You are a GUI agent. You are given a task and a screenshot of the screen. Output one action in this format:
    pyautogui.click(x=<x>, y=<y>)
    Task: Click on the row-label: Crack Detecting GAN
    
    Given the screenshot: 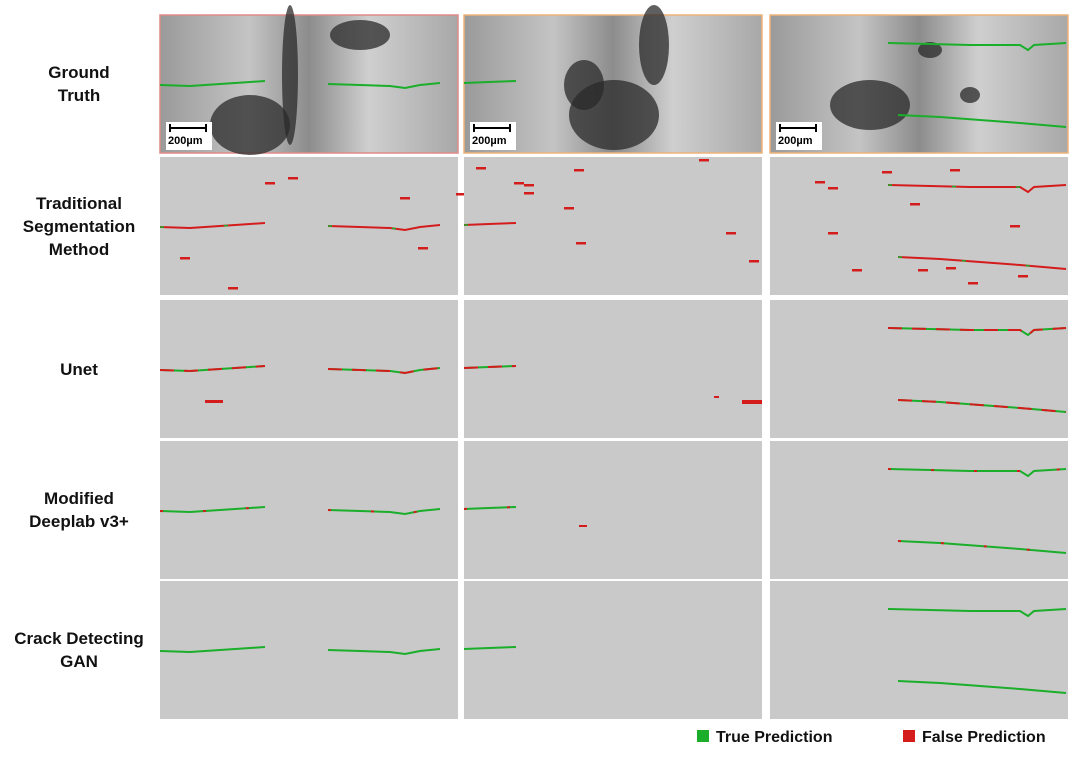 What is the action you would take?
    pyautogui.click(x=79, y=650)
    